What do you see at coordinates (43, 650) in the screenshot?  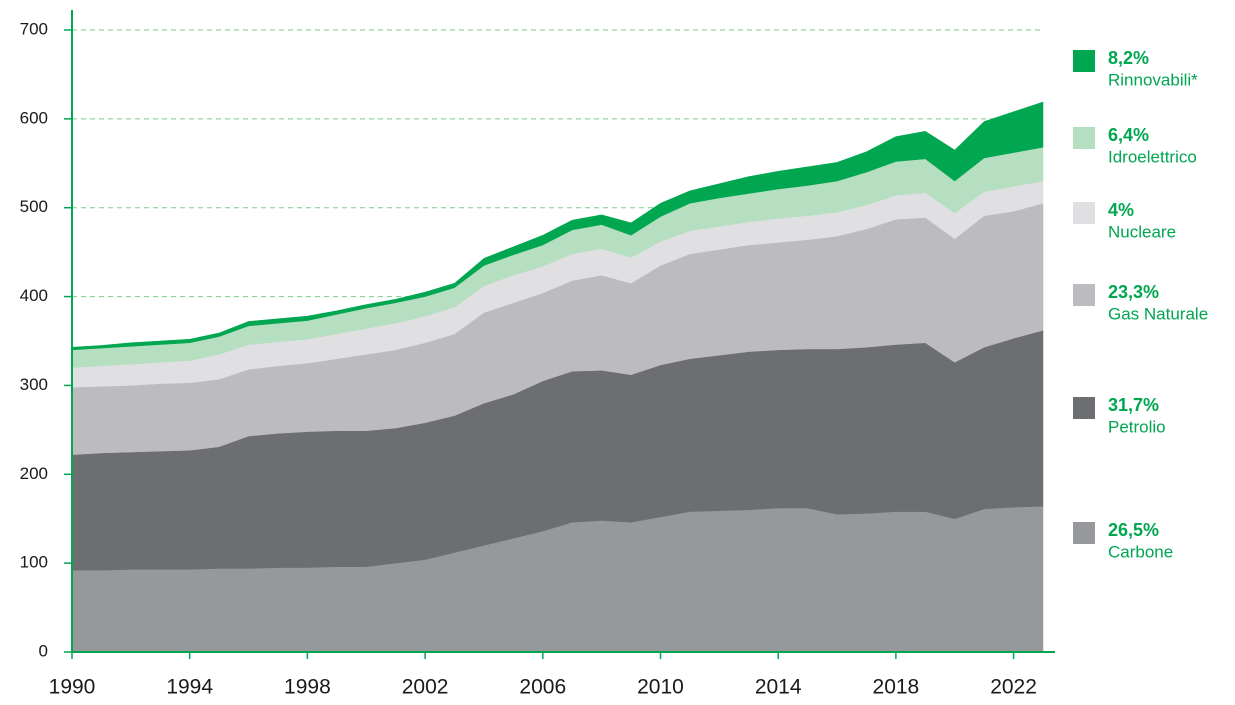 I see `y-tick-label: 0` at bounding box center [43, 650].